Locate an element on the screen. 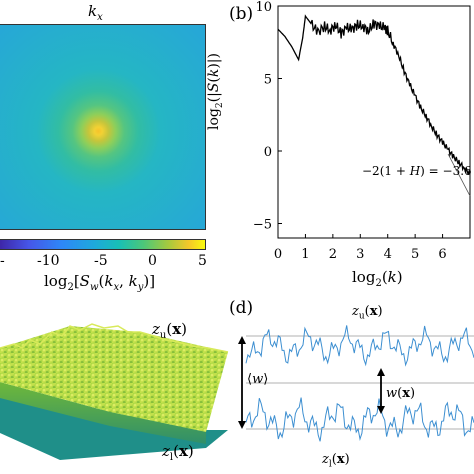 This screenshot has width=474, height=474. x-tick-label: 6 is located at coordinates (442, 254).